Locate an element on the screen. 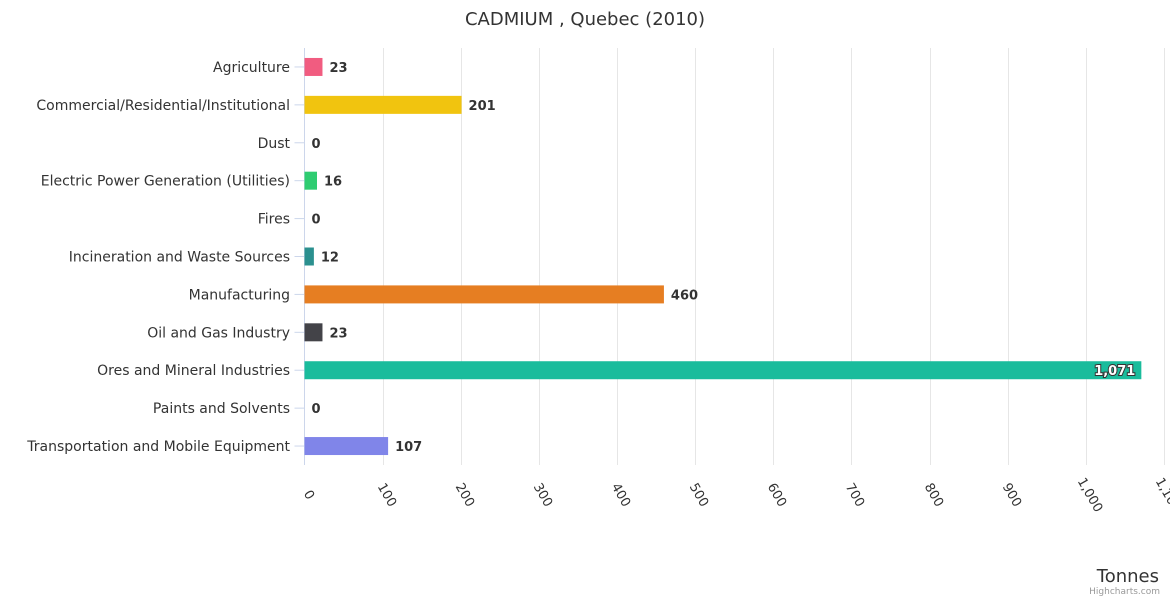  value-tick-label: 100 is located at coordinates (386, 495).